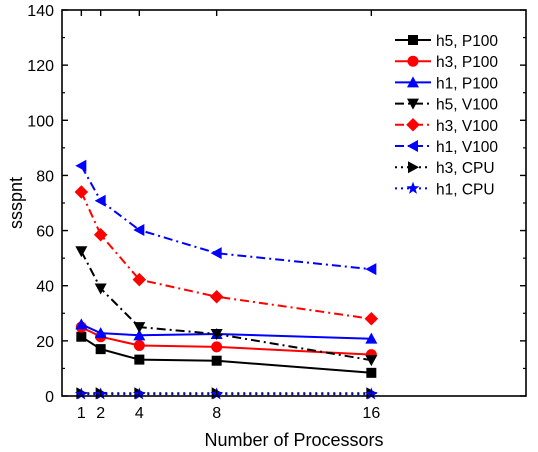 The width and height of the screenshot is (538, 452). Describe the element at coordinates (467, 126) in the screenshot. I see `legend-label: h3, V100` at that location.